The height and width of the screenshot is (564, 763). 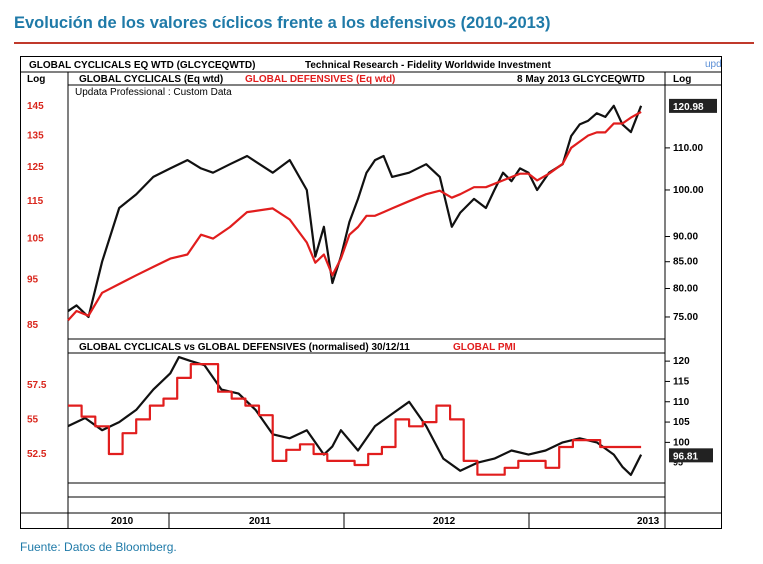 I want to click on x-tick-label: 2011, so click(x=260, y=521).